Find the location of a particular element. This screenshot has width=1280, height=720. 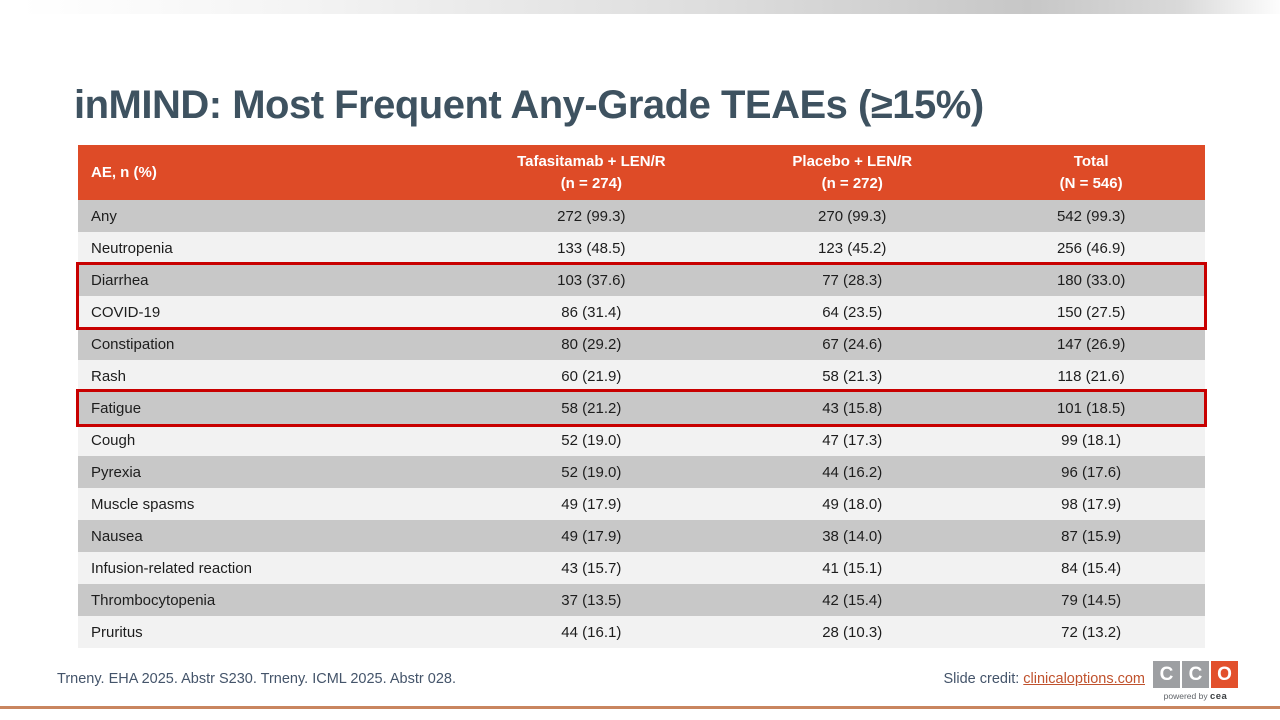

value-cell: 270 (99.3) is located at coordinates (852, 216).